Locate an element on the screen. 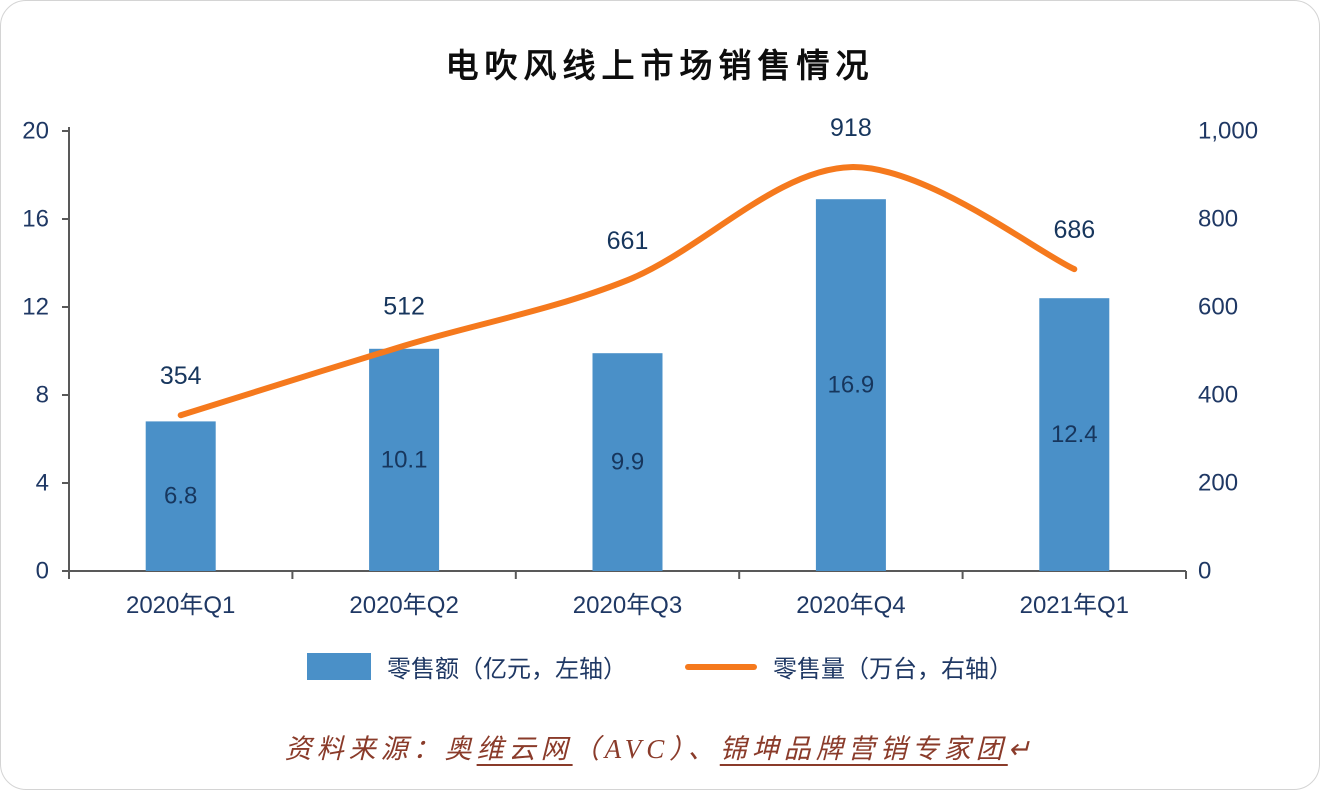 Image resolution: width=1320 pixels, height=790 pixels. category-label: 2020年Q1 is located at coordinates (180, 605).